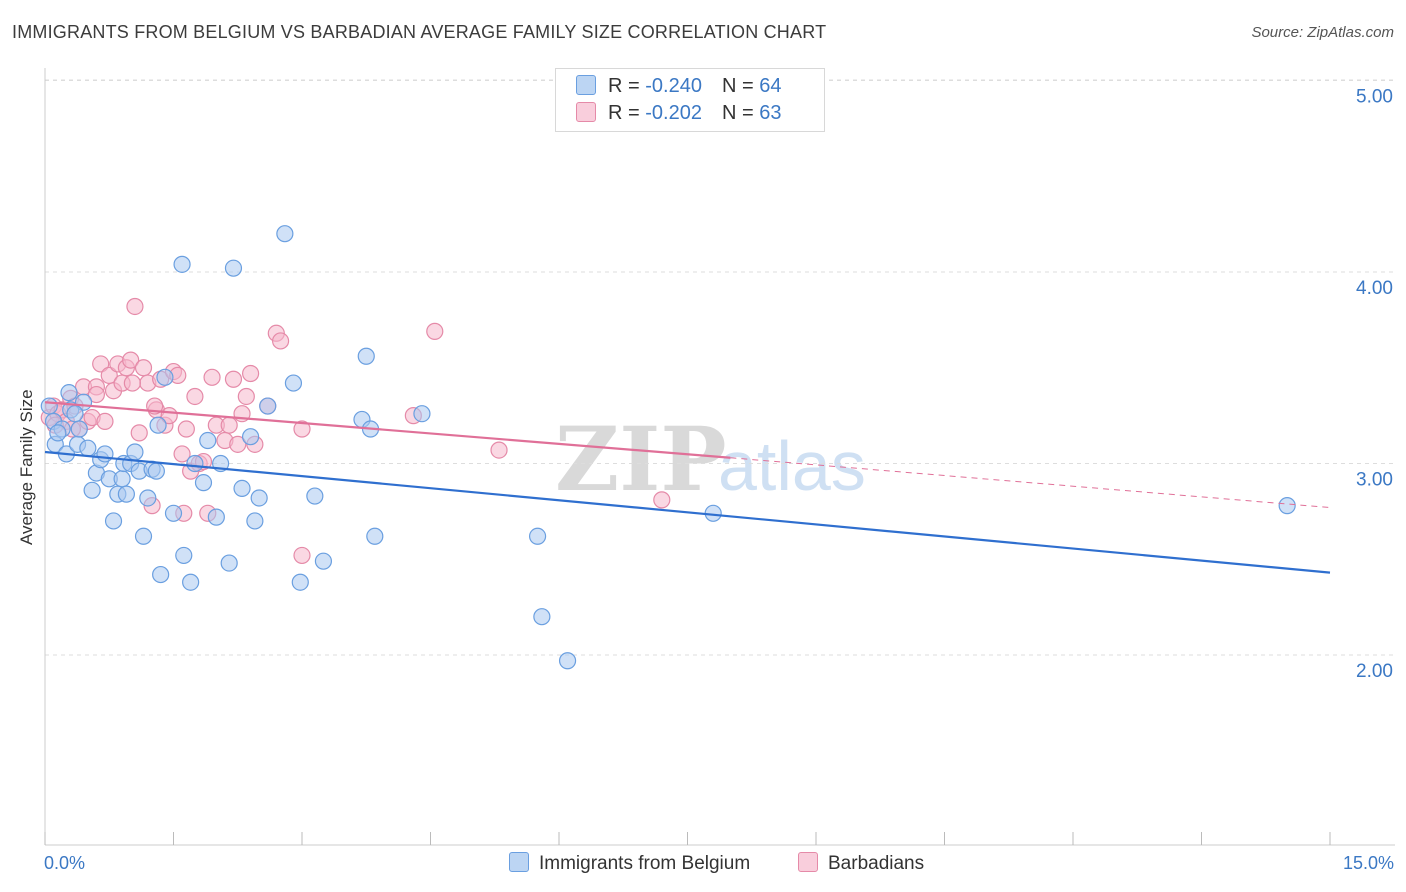 This screenshot has width=1406, height=892. What do you see at coordinates (1374, 97) in the screenshot?
I see `y-tick-label: 5.00` at bounding box center [1374, 97].